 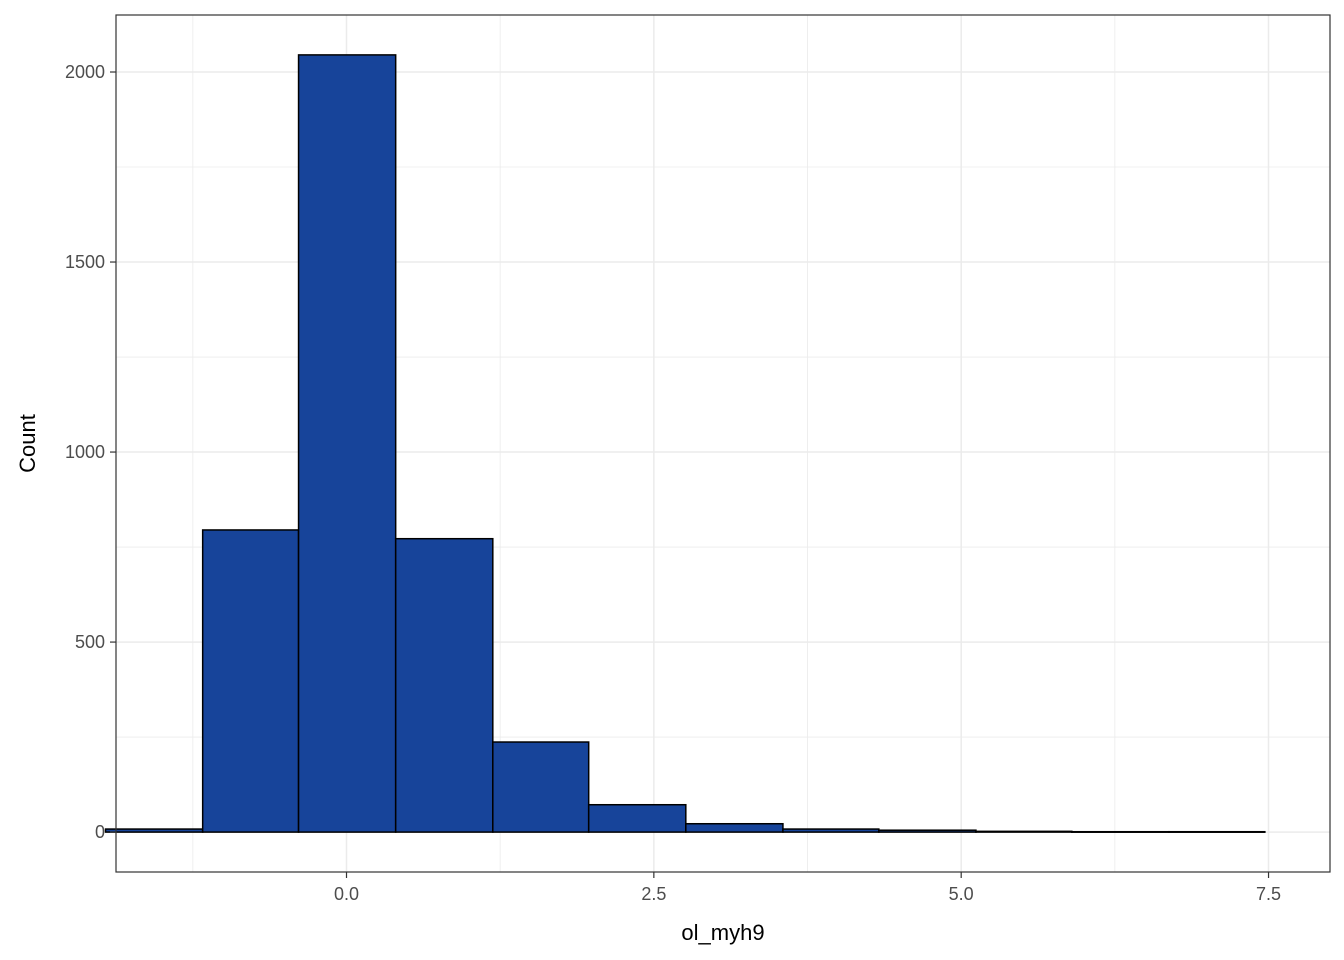 I want to click on y-tick-label: 2000, so click(x=85, y=72).